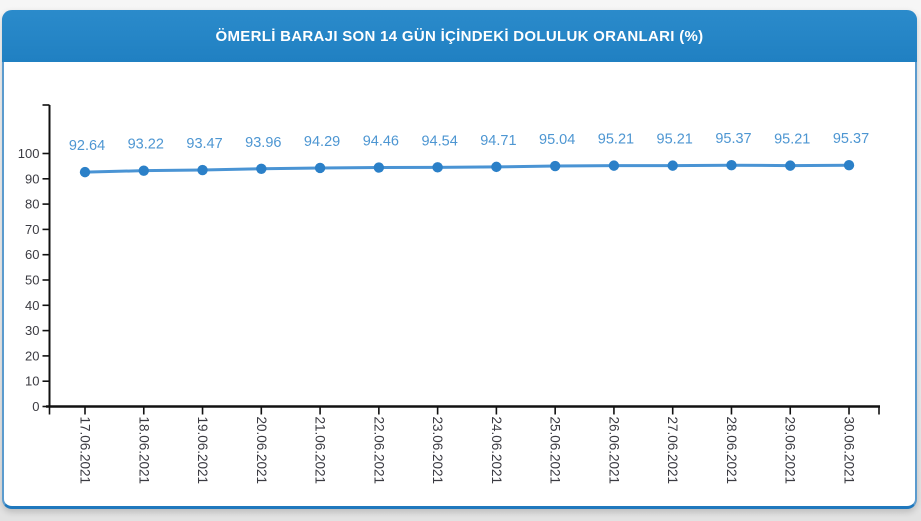 The image size is (921, 521). What do you see at coordinates (320, 451) in the screenshot?
I see `x-axis-tick-label: 21.06.2021` at bounding box center [320, 451].